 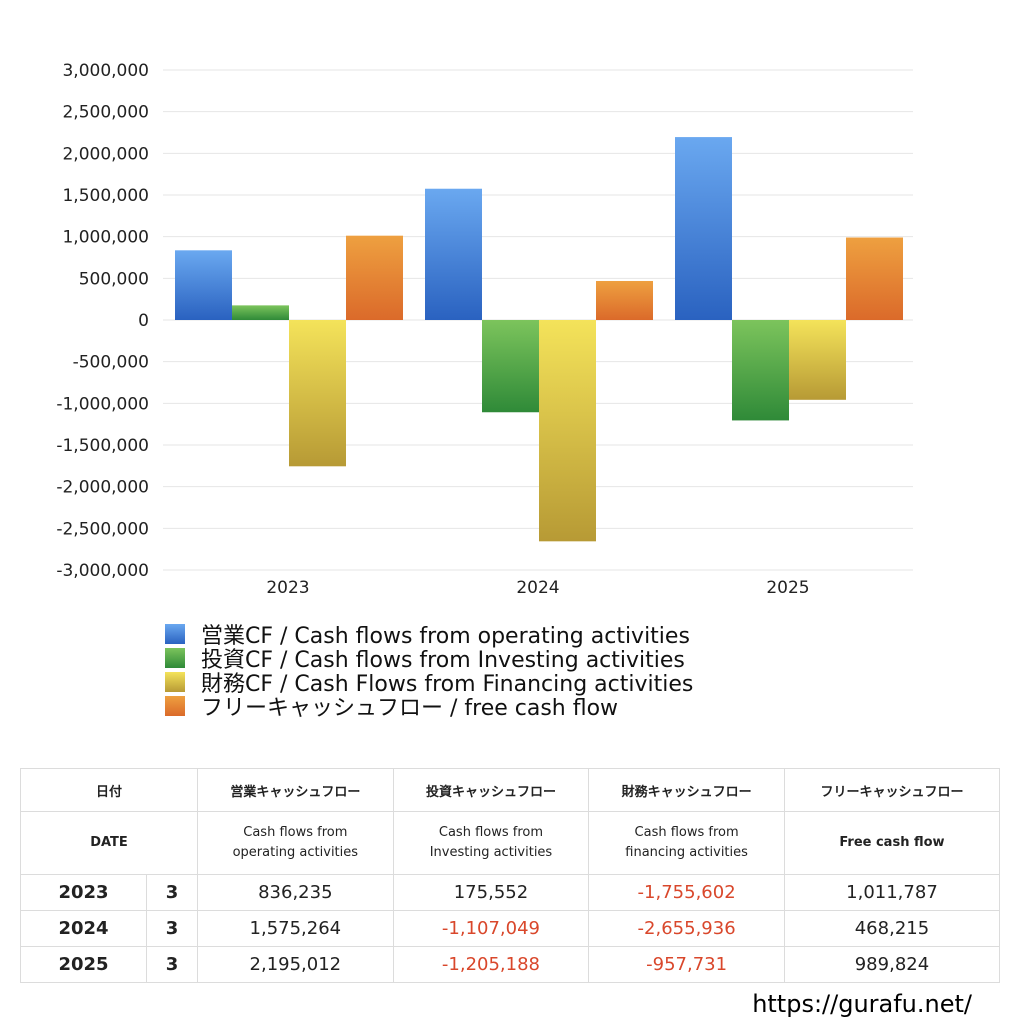 What do you see at coordinates (295, 964) in the screenshot?
I see `cell-operating: 2,195,012` at bounding box center [295, 964].